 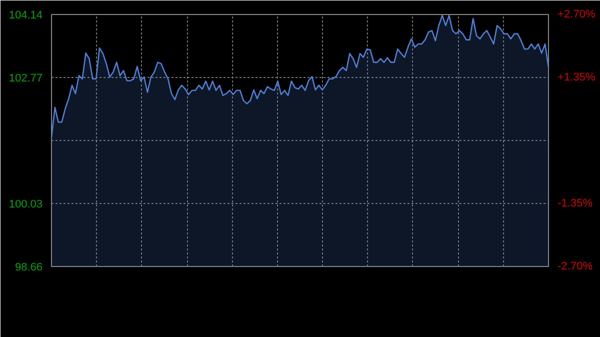 What do you see at coordinates (25, 16) in the screenshot?
I see `y-tick-label: 104.14` at bounding box center [25, 16].